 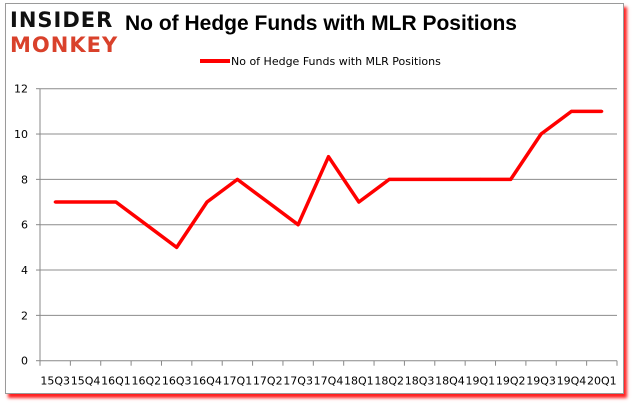 I want to click on y-tick-label: 0, so click(x=24, y=361).